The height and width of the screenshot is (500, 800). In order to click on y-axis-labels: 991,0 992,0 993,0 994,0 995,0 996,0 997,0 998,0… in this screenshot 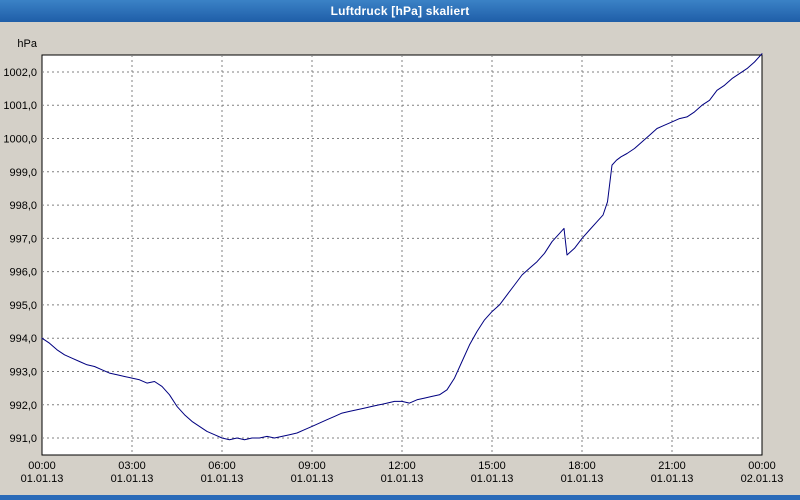, I will do `click(20, 256)`.